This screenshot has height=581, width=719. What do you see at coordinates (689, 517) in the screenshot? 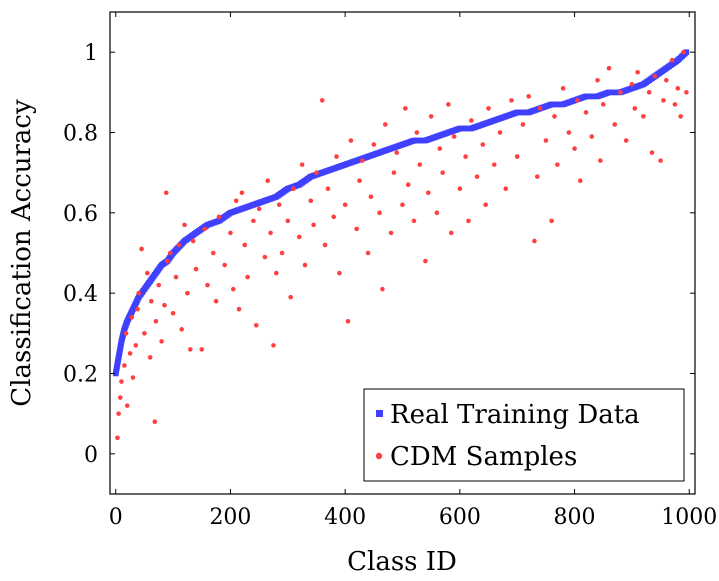
I see `x-tick-label: 1000` at bounding box center [689, 517].